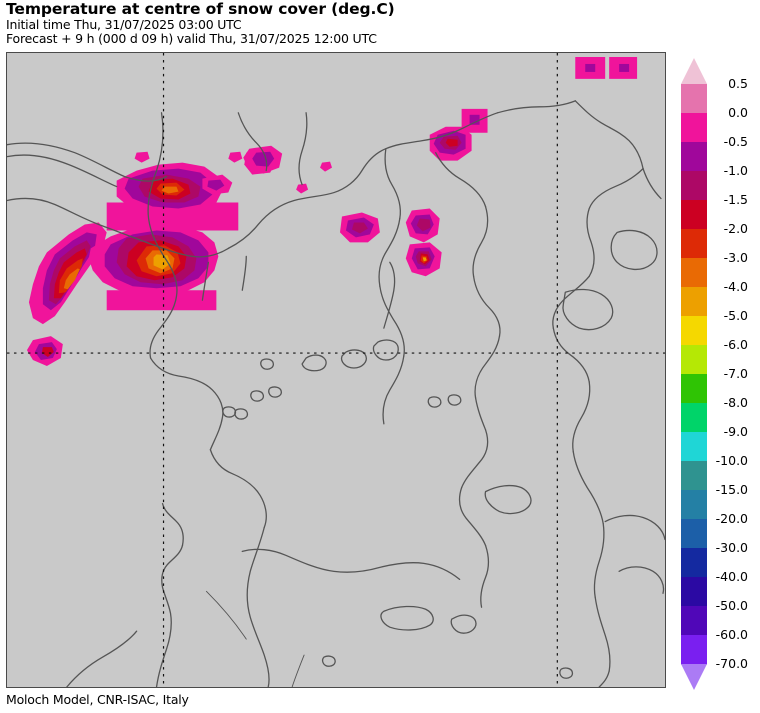 The width and height of the screenshot is (760, 713). I want to click on colorbar-tick-label: 0.0, so click(738, 112).